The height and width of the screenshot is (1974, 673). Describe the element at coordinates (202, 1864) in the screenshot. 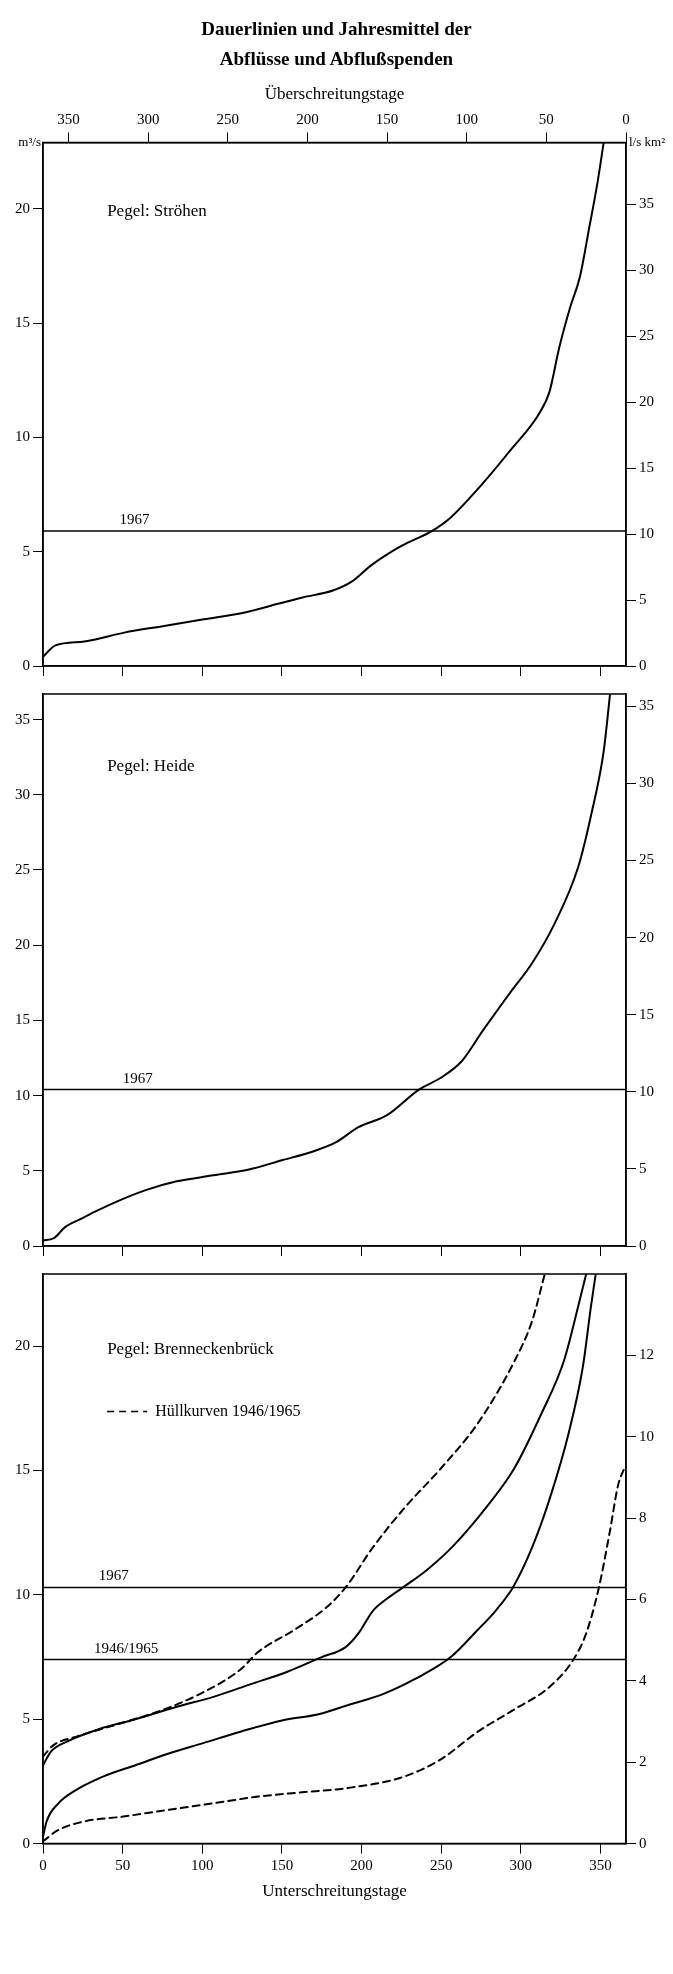

I see `x-tick-label: 100` at that location.